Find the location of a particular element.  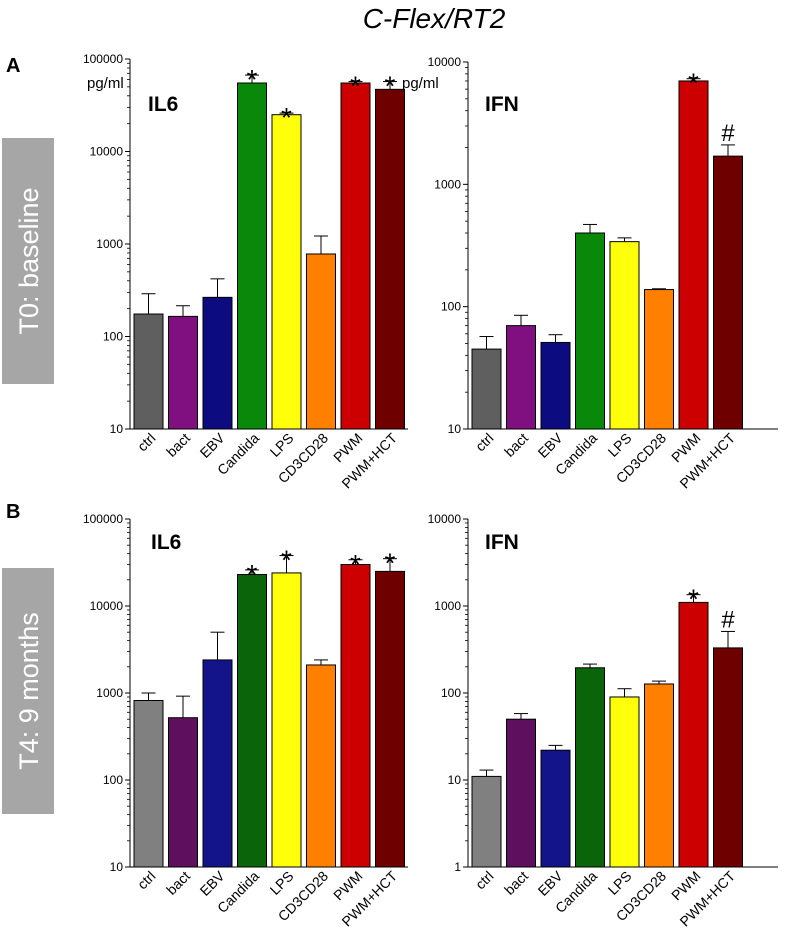

row-label-box-9months is located at coordinates (28, 691).